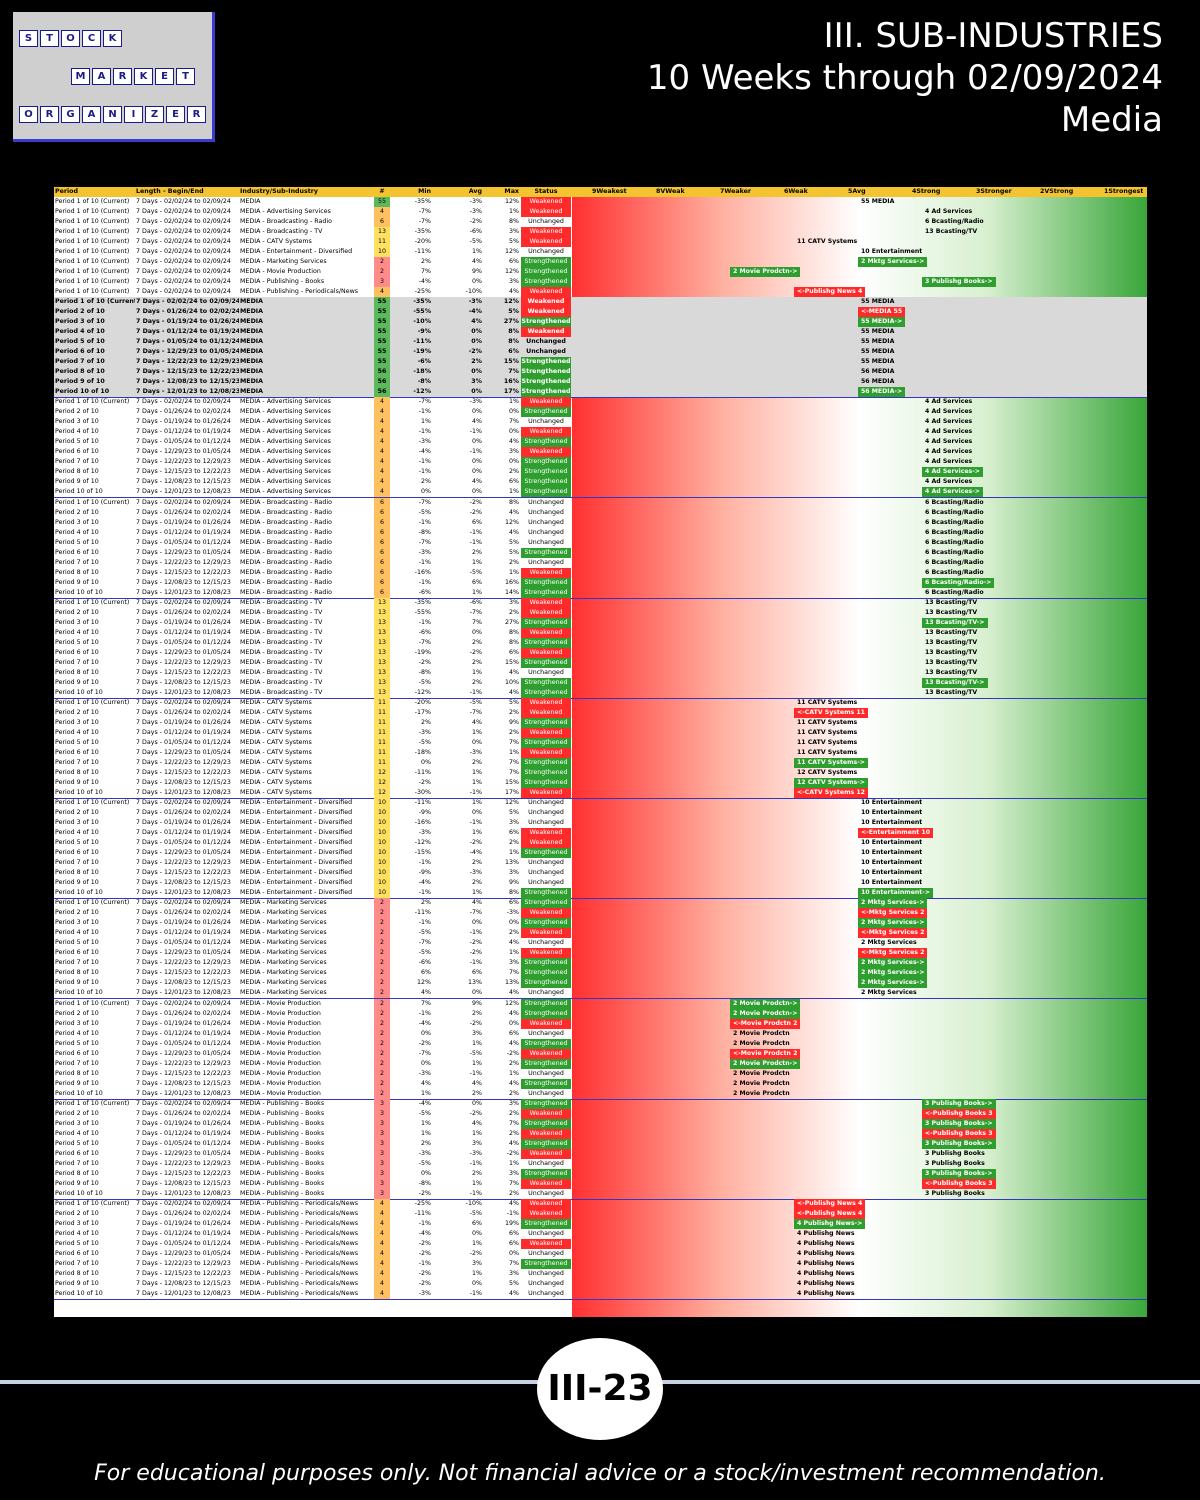 The width and height of the screenshot is (1200, 1500). Describe the element at coordinates (475, 532) in the screenshot. I see `avg-cell: -1%` at that location.